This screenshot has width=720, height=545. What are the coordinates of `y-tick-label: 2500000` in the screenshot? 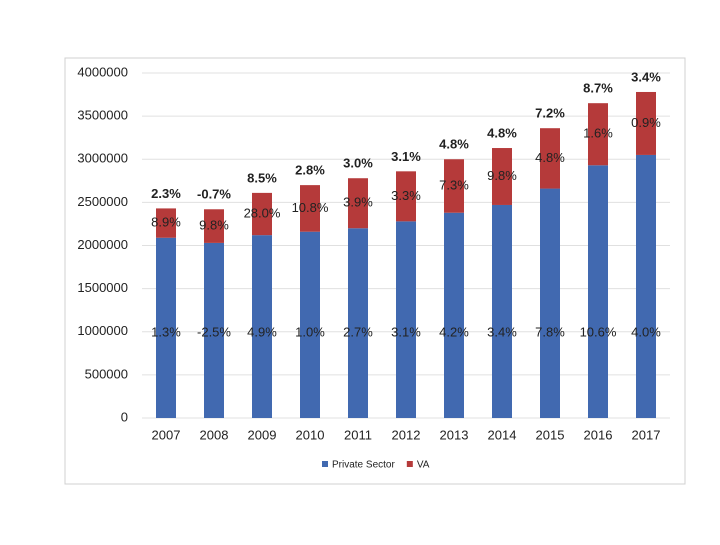 It's located at (102, 201).